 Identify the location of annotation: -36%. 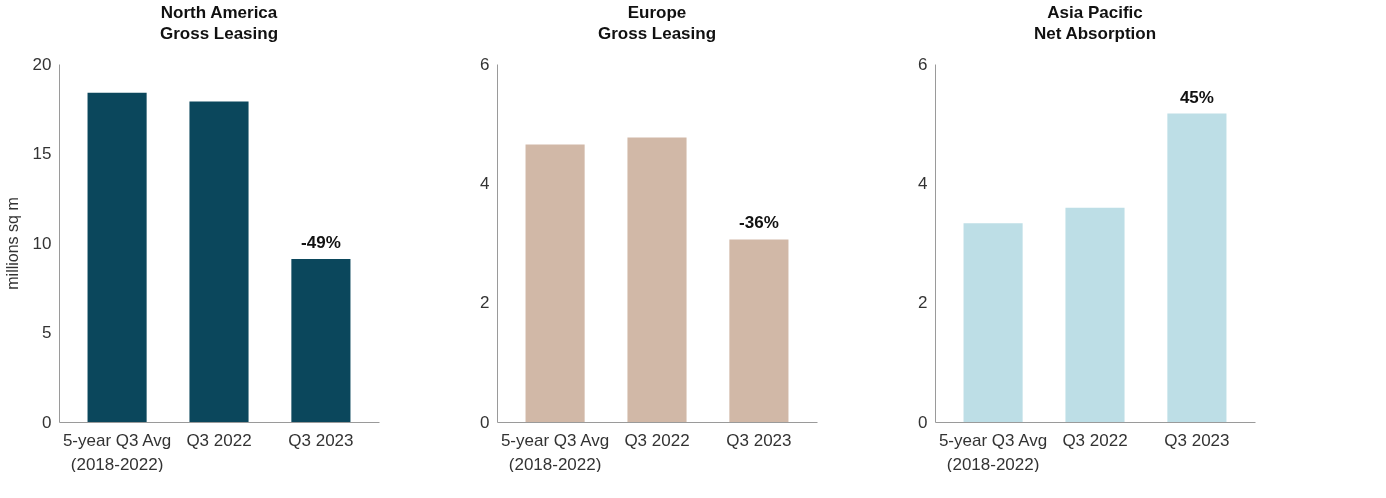
(759, 223).